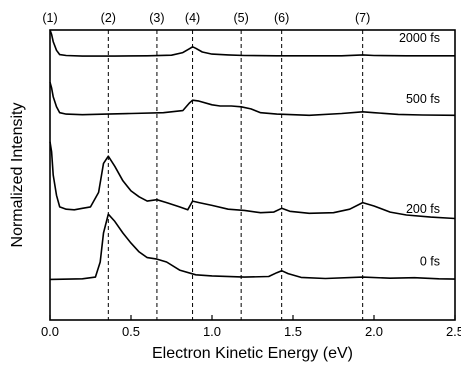  What do you see at coordinates (131, 331) in the screenshot?
I see `x-tick-label-2: 0.5` at bounding box center [131, 331].